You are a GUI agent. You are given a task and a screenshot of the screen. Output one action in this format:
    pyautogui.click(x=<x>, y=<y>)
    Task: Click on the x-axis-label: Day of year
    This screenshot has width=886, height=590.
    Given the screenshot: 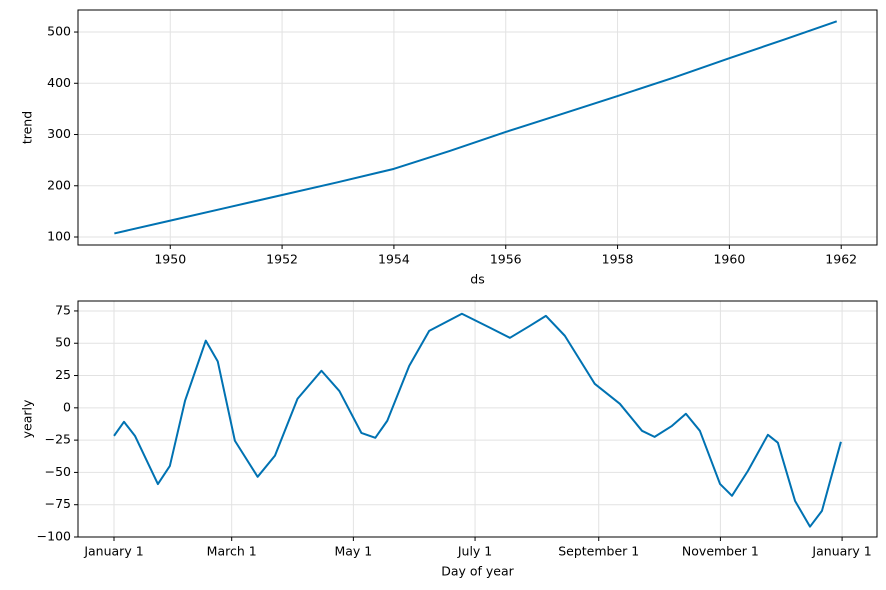 What is the action you would take?
    pyautogui.click(x=477, y=571)
    